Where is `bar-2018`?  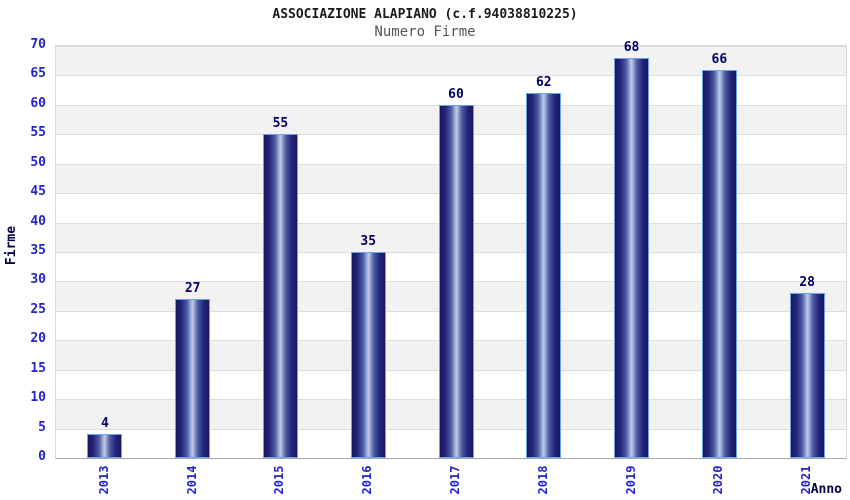 bar-2018 is located at coordinates (544, 275).